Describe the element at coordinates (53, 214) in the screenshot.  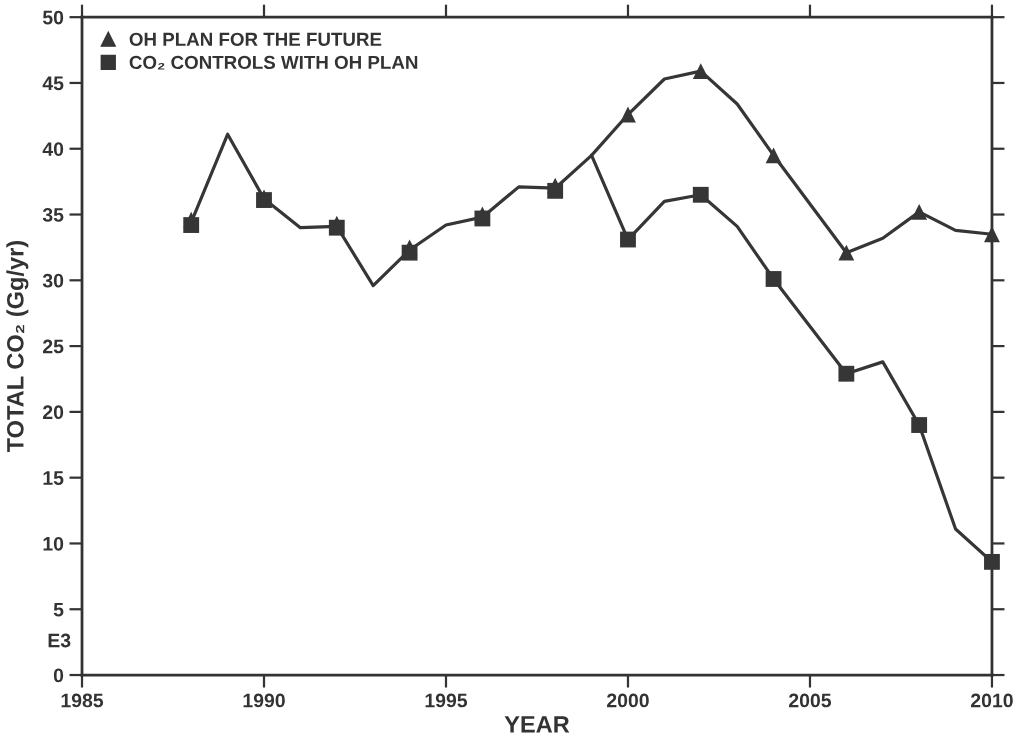
I see `y-tick-label: 35` at that location.